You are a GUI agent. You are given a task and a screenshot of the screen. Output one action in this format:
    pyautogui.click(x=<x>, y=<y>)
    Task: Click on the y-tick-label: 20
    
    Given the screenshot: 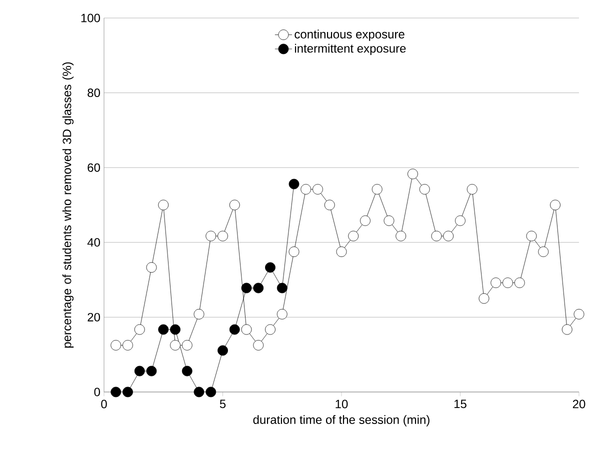 What is the action you would take?
    pyautogui.click(x=94, y=317)
    